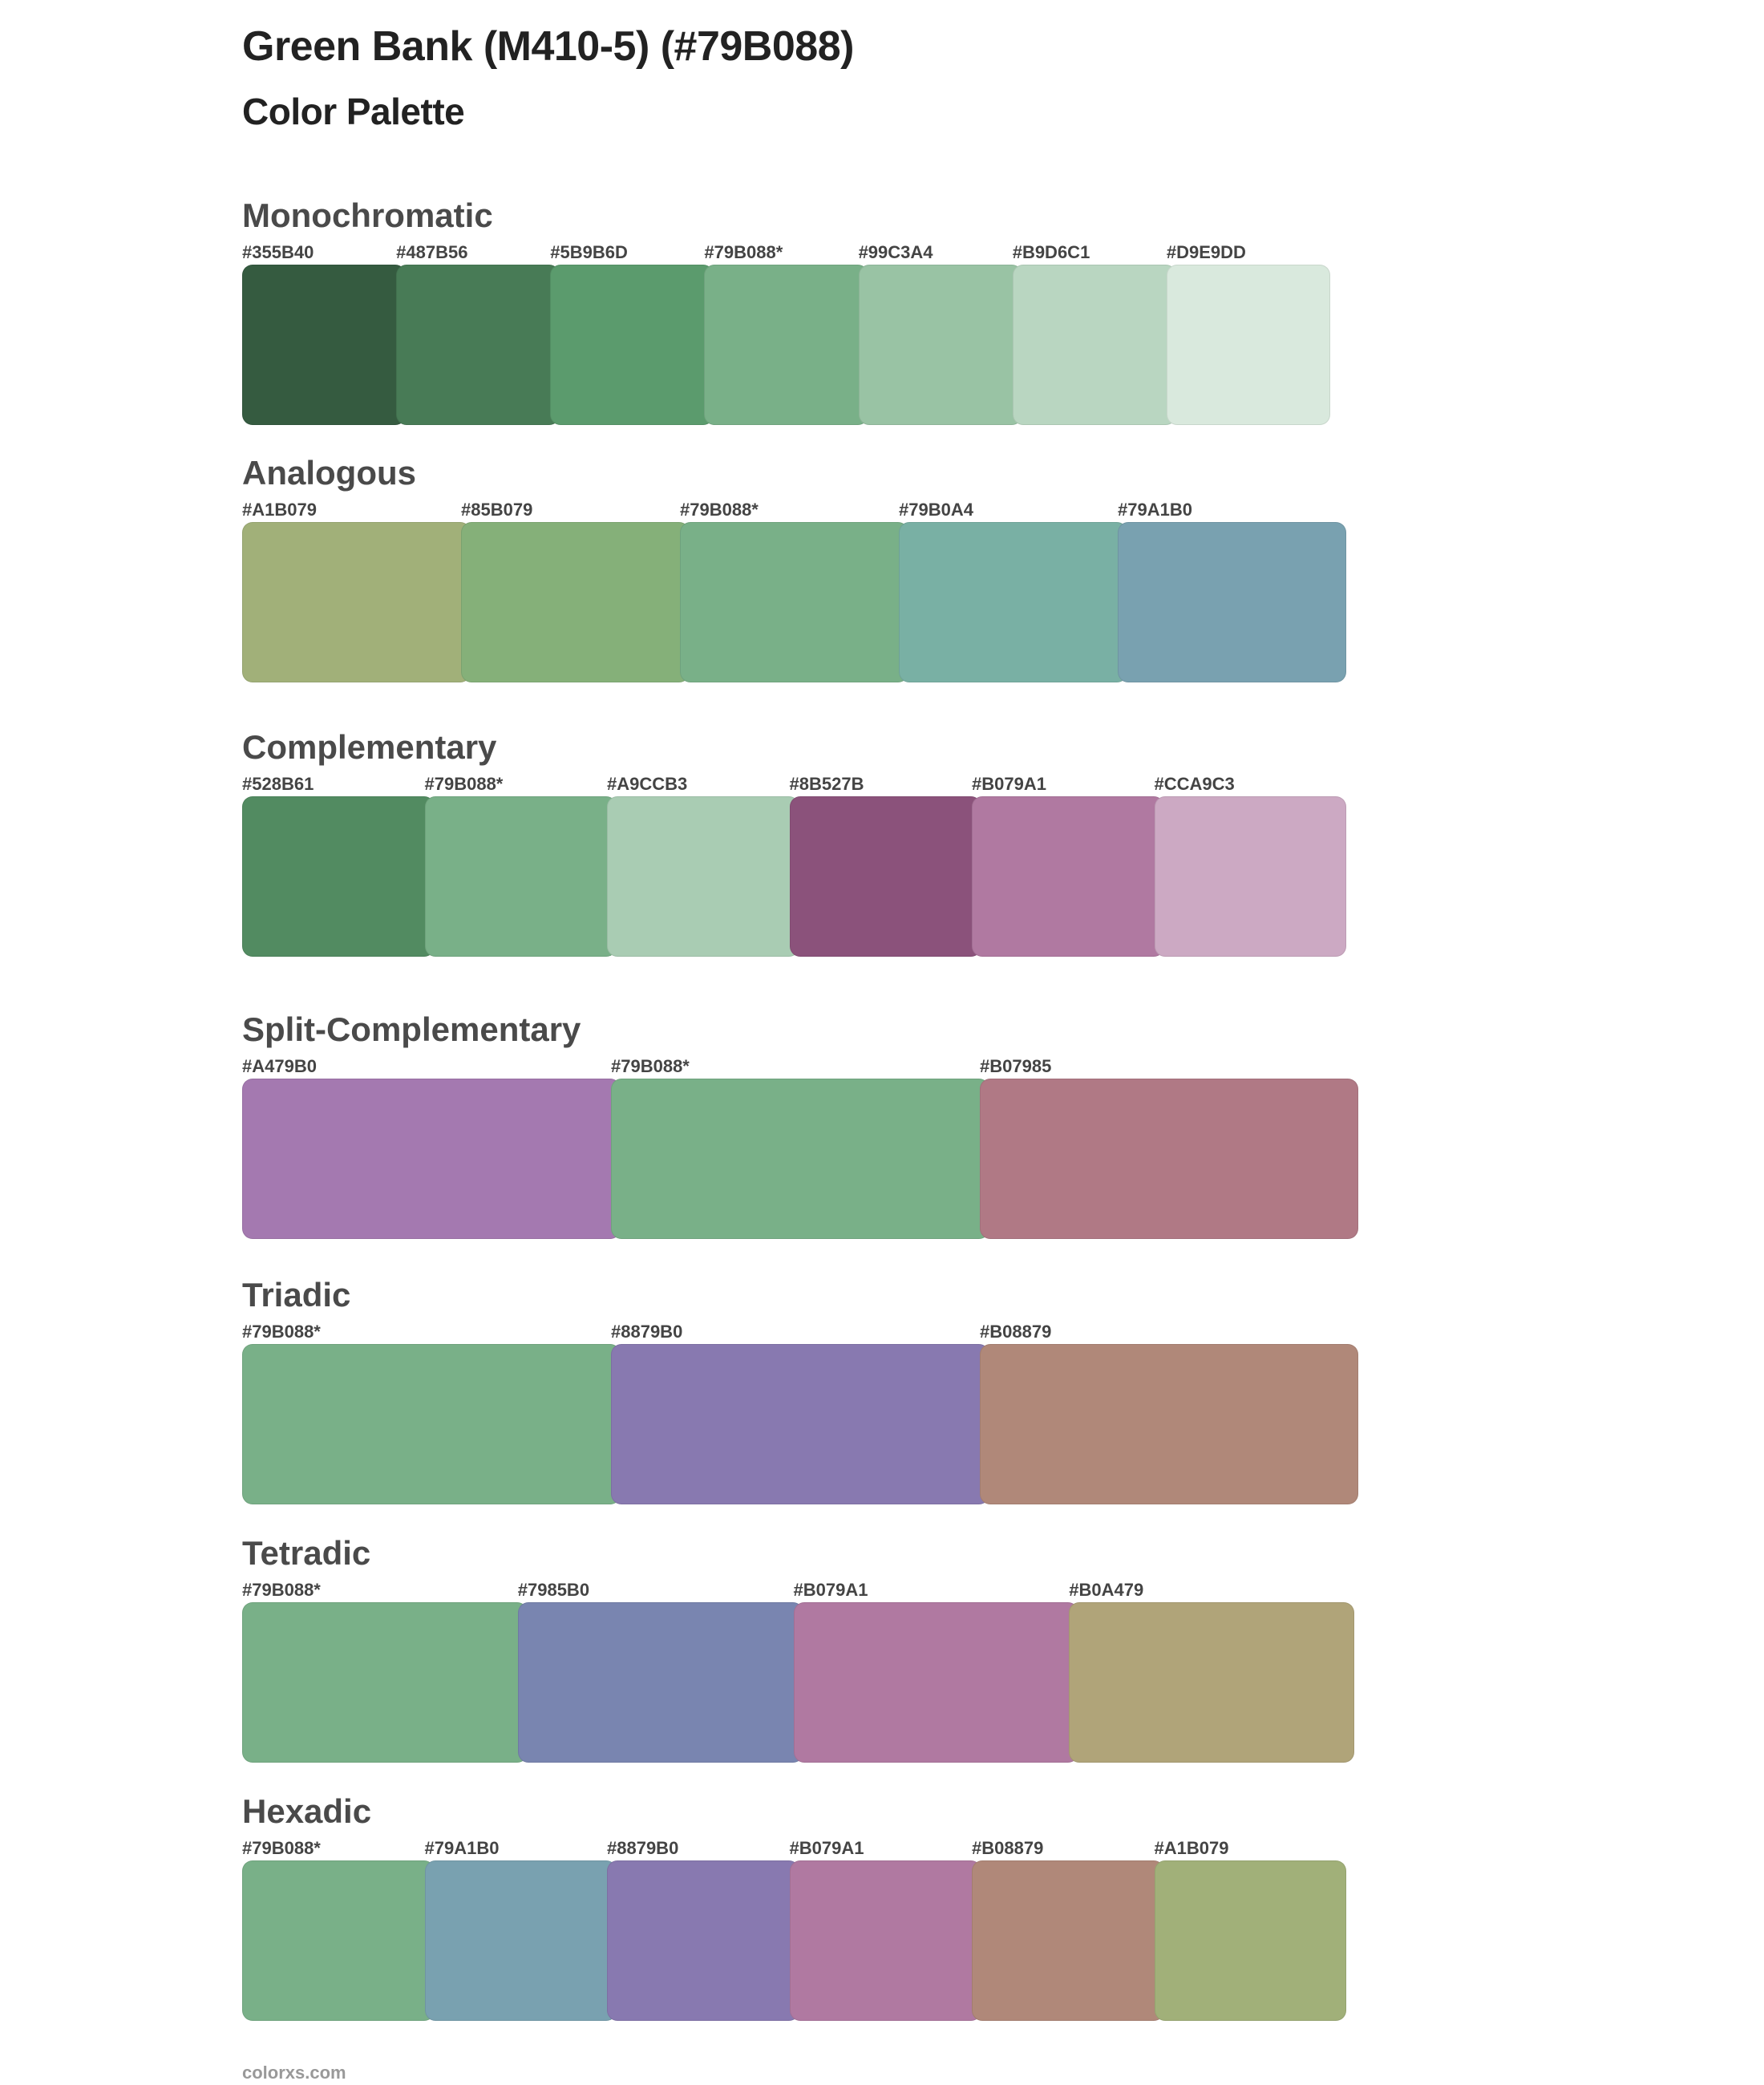  I want to click on swatch-label: #528B61, so click(278, 784).